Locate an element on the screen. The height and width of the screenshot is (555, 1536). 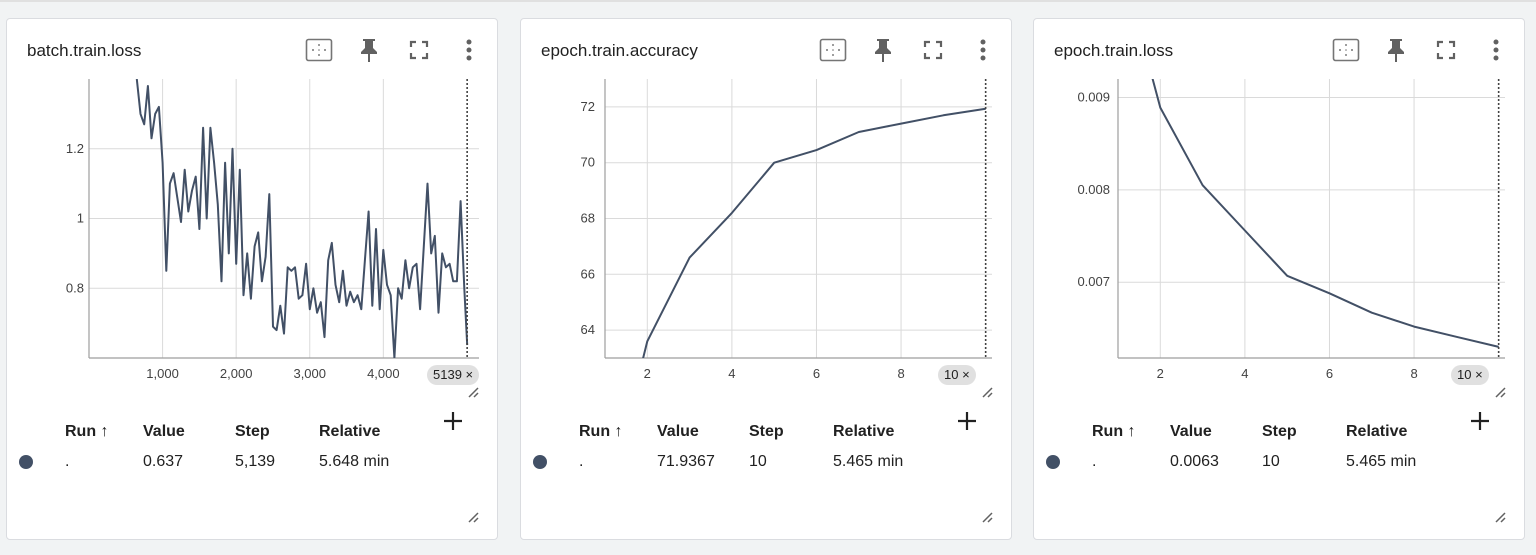
cell-value: 71.9367 is located at coordinates (686, 461).